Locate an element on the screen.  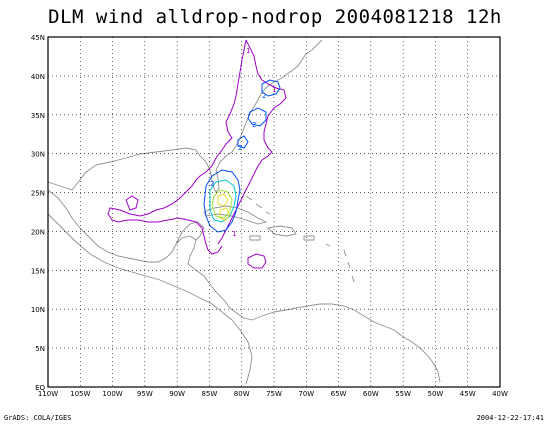
y-tick-label: 40N is located at coordinates (38, 77).